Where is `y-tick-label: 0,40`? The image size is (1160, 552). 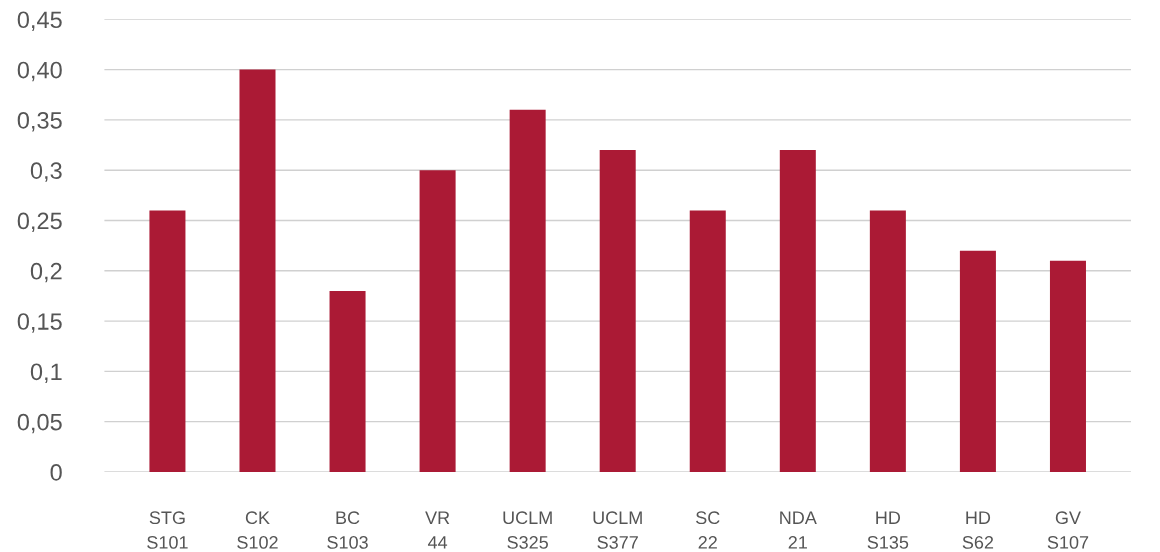 y-tick-label: 0,40 is located at coordinates (39, 71).